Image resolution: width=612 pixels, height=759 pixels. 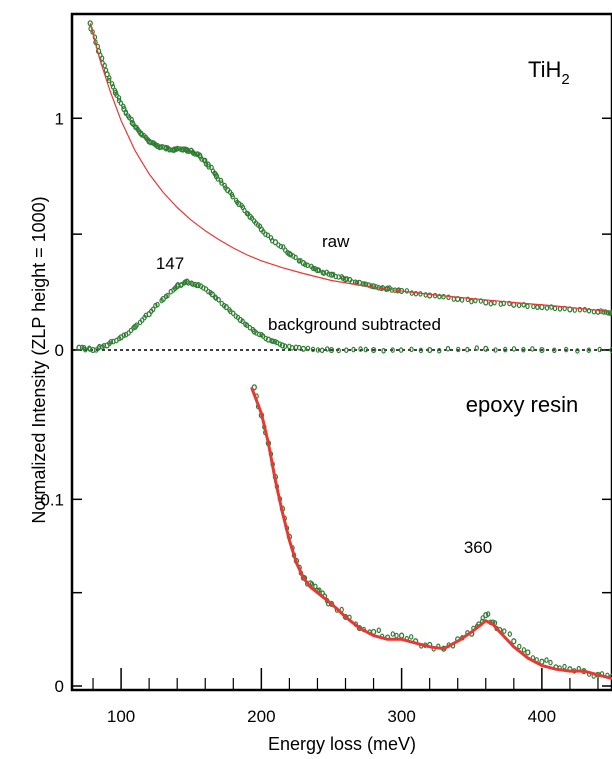 What do you see at coordinates (59, 118) in the screenshot?
I see `y-tick-label: 1` at bounding box center [59, 118].